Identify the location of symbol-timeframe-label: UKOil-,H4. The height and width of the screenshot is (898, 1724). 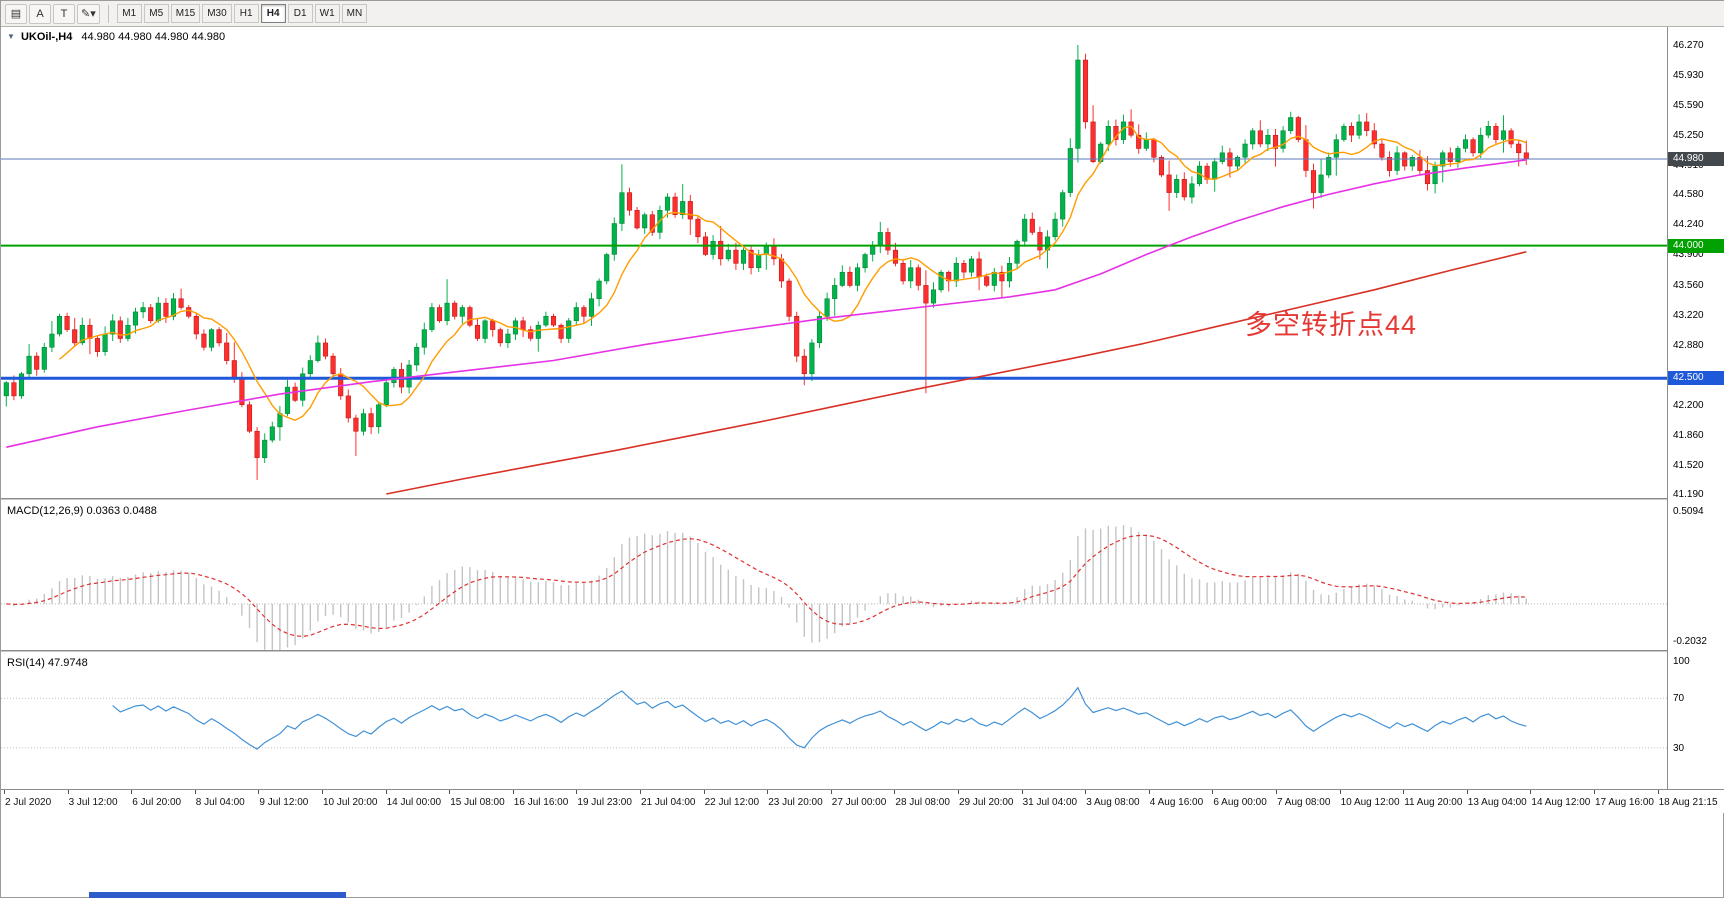
(46, 37).